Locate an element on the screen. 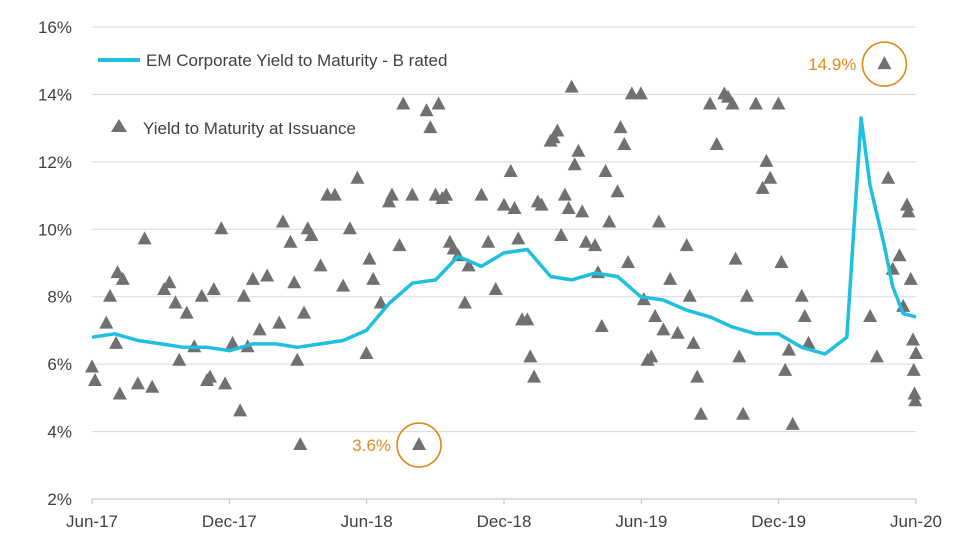 Image resolution: width=960 pixels, height=540 pixels. axes is located at coordinates (504, 501).